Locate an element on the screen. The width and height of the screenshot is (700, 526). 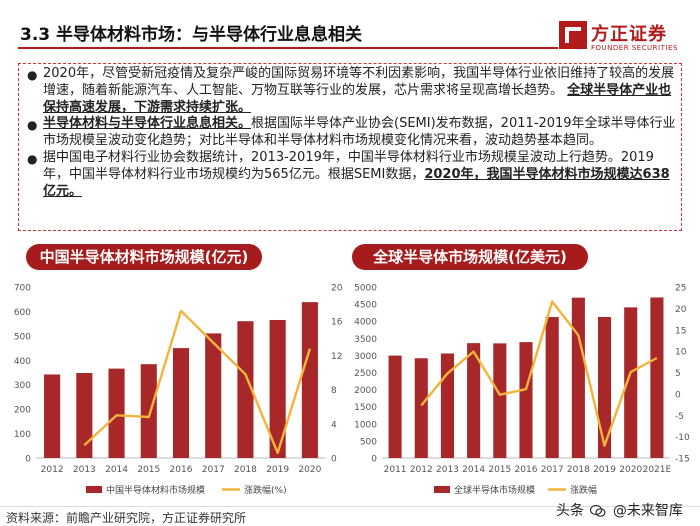
right-y-tick-label: 12 is located at coordinates (336, 357).